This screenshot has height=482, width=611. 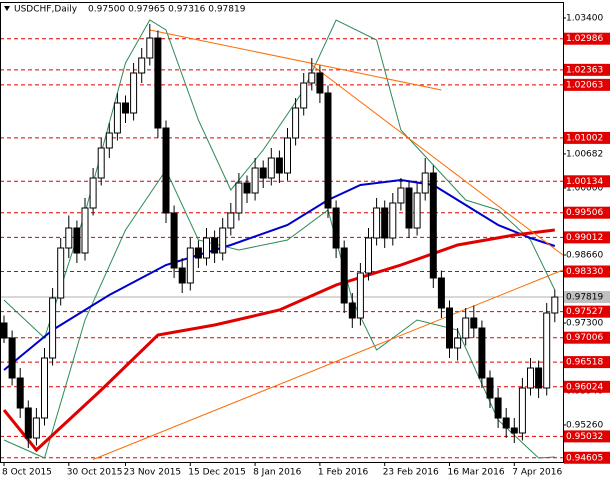 What do you see at coordinates (584, 213) in the screenshot?
I see `level-label: 0.99506` at bounding box center [584, 213].